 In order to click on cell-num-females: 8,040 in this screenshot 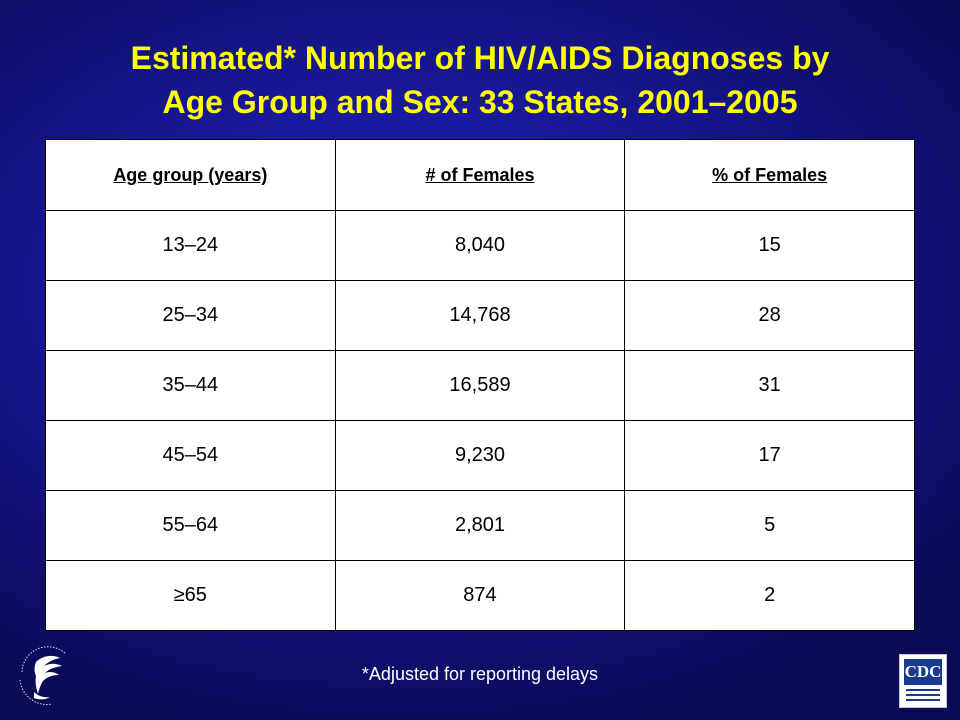, I will do `click(480, 245)`.